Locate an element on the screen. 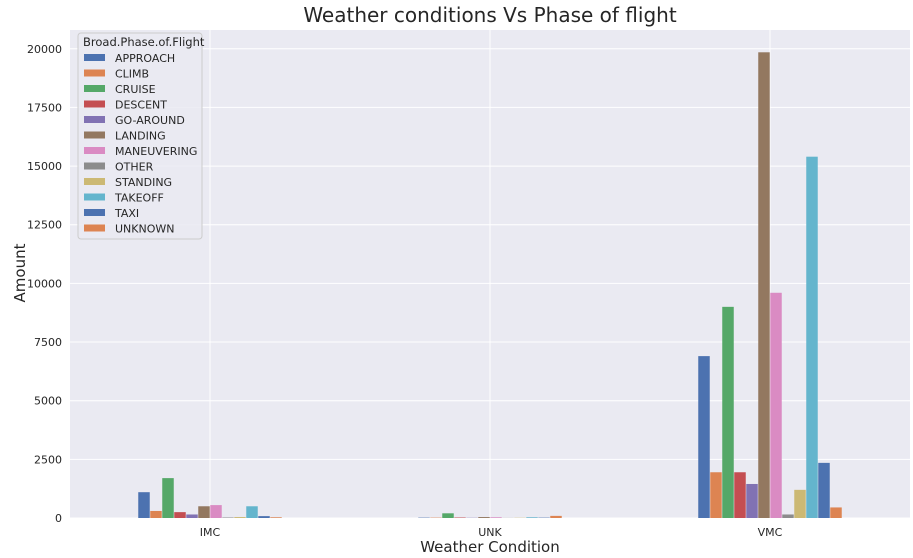 Image resolution: width=913 pixels, height=558 pixels. legend-label: CRUISE is located at coordinates (135, 89).